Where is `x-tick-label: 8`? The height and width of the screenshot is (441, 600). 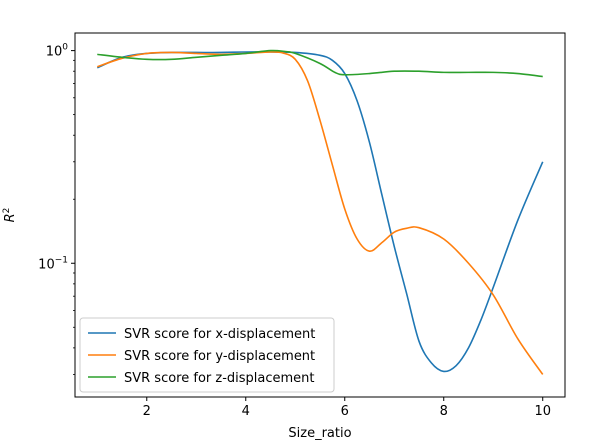
x-tick-label: 8 is located at coordinates (444, 411).